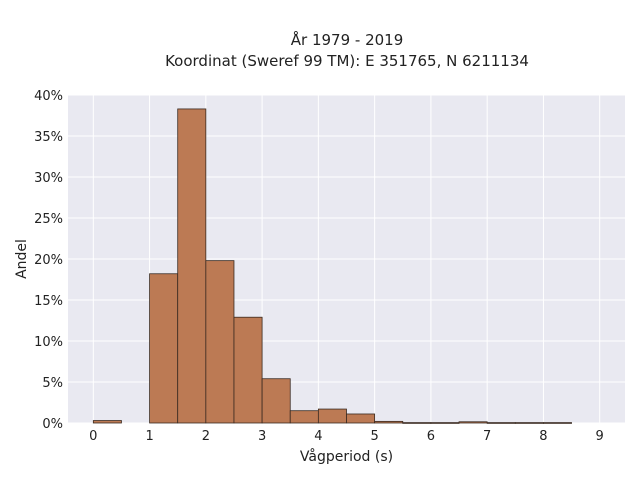 The width and height of the screenshot is (640, 480). Describe the element at coordinates (206, 436) in the screenshot. I see `x-tick-label: 2` at that location.